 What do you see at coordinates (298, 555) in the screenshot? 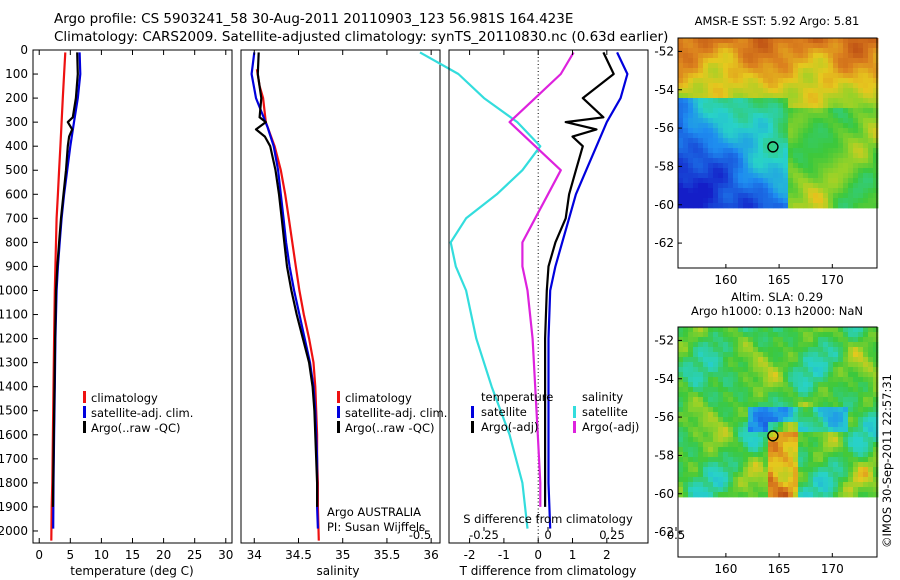
I see `x-tick-label: 34.5` at bounding box center [298, 555].